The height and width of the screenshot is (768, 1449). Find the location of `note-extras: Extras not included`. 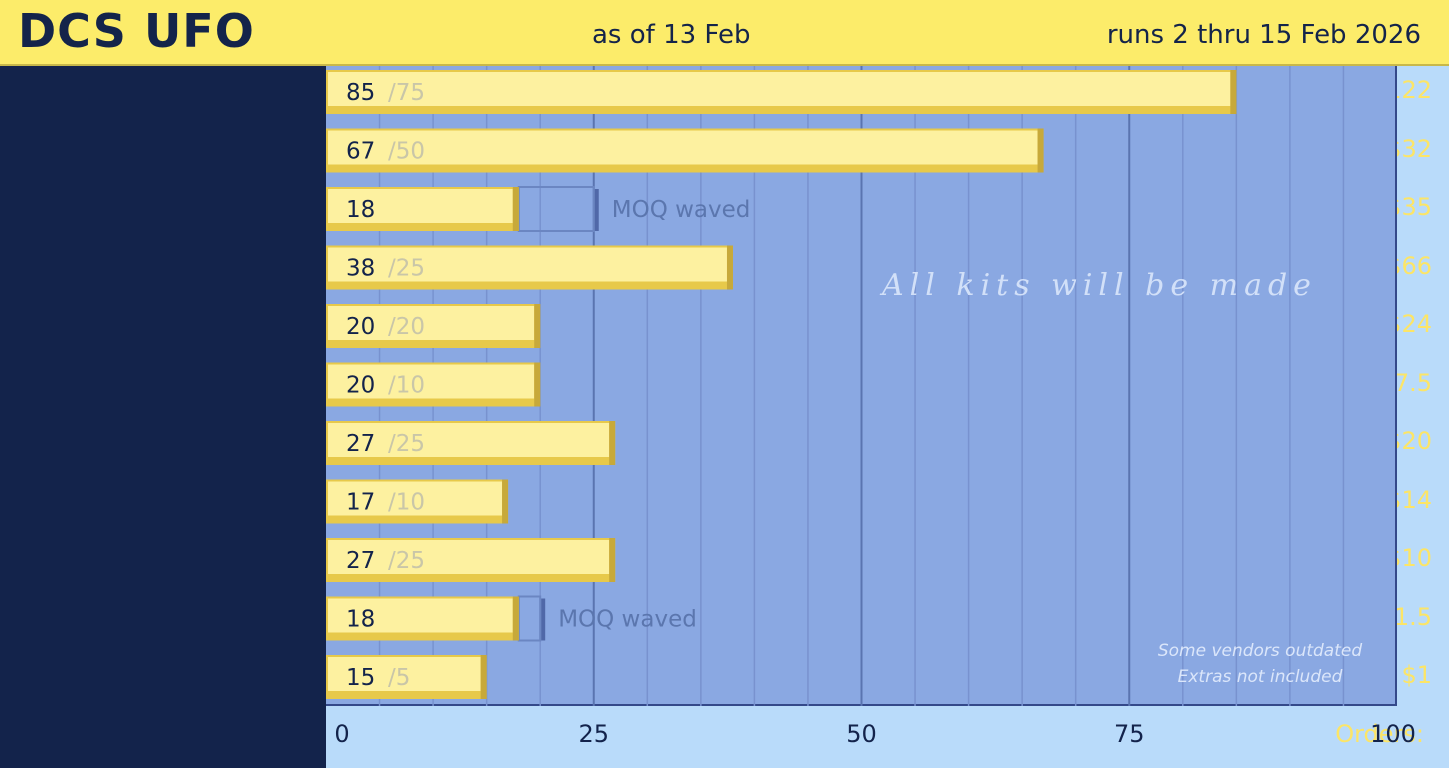

note-extras: Extras not included is located at coordinates (1260, 677).